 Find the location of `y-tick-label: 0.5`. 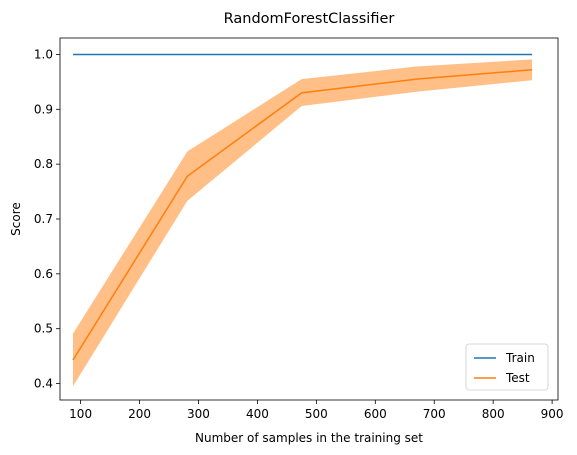

y-tick-label: 0.5 is located at coordinates (43, 329).